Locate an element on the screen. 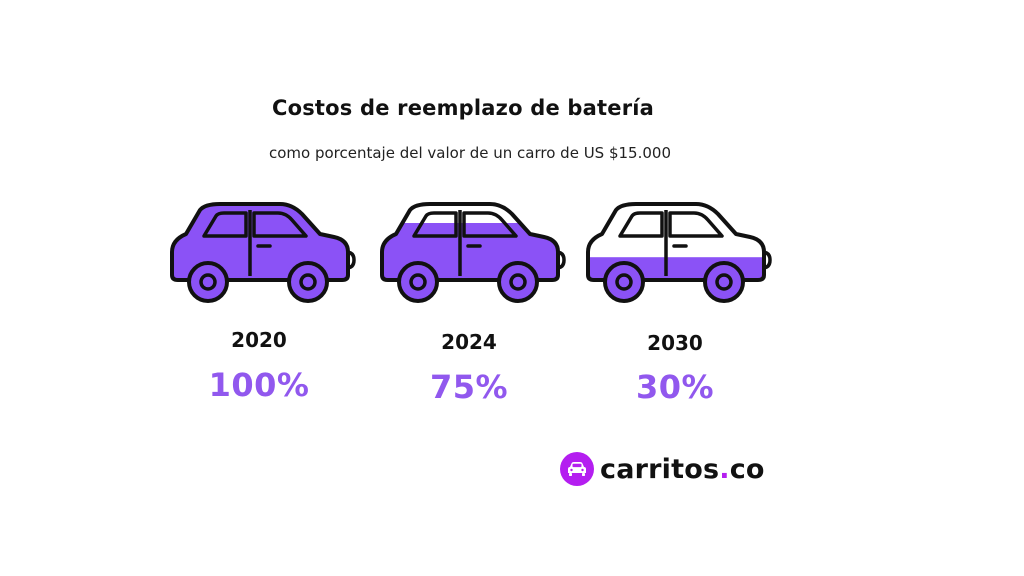 The height and width of the screenshot is (576, 1024). logo-text: carritos.co is located at coordinates (682, 469).